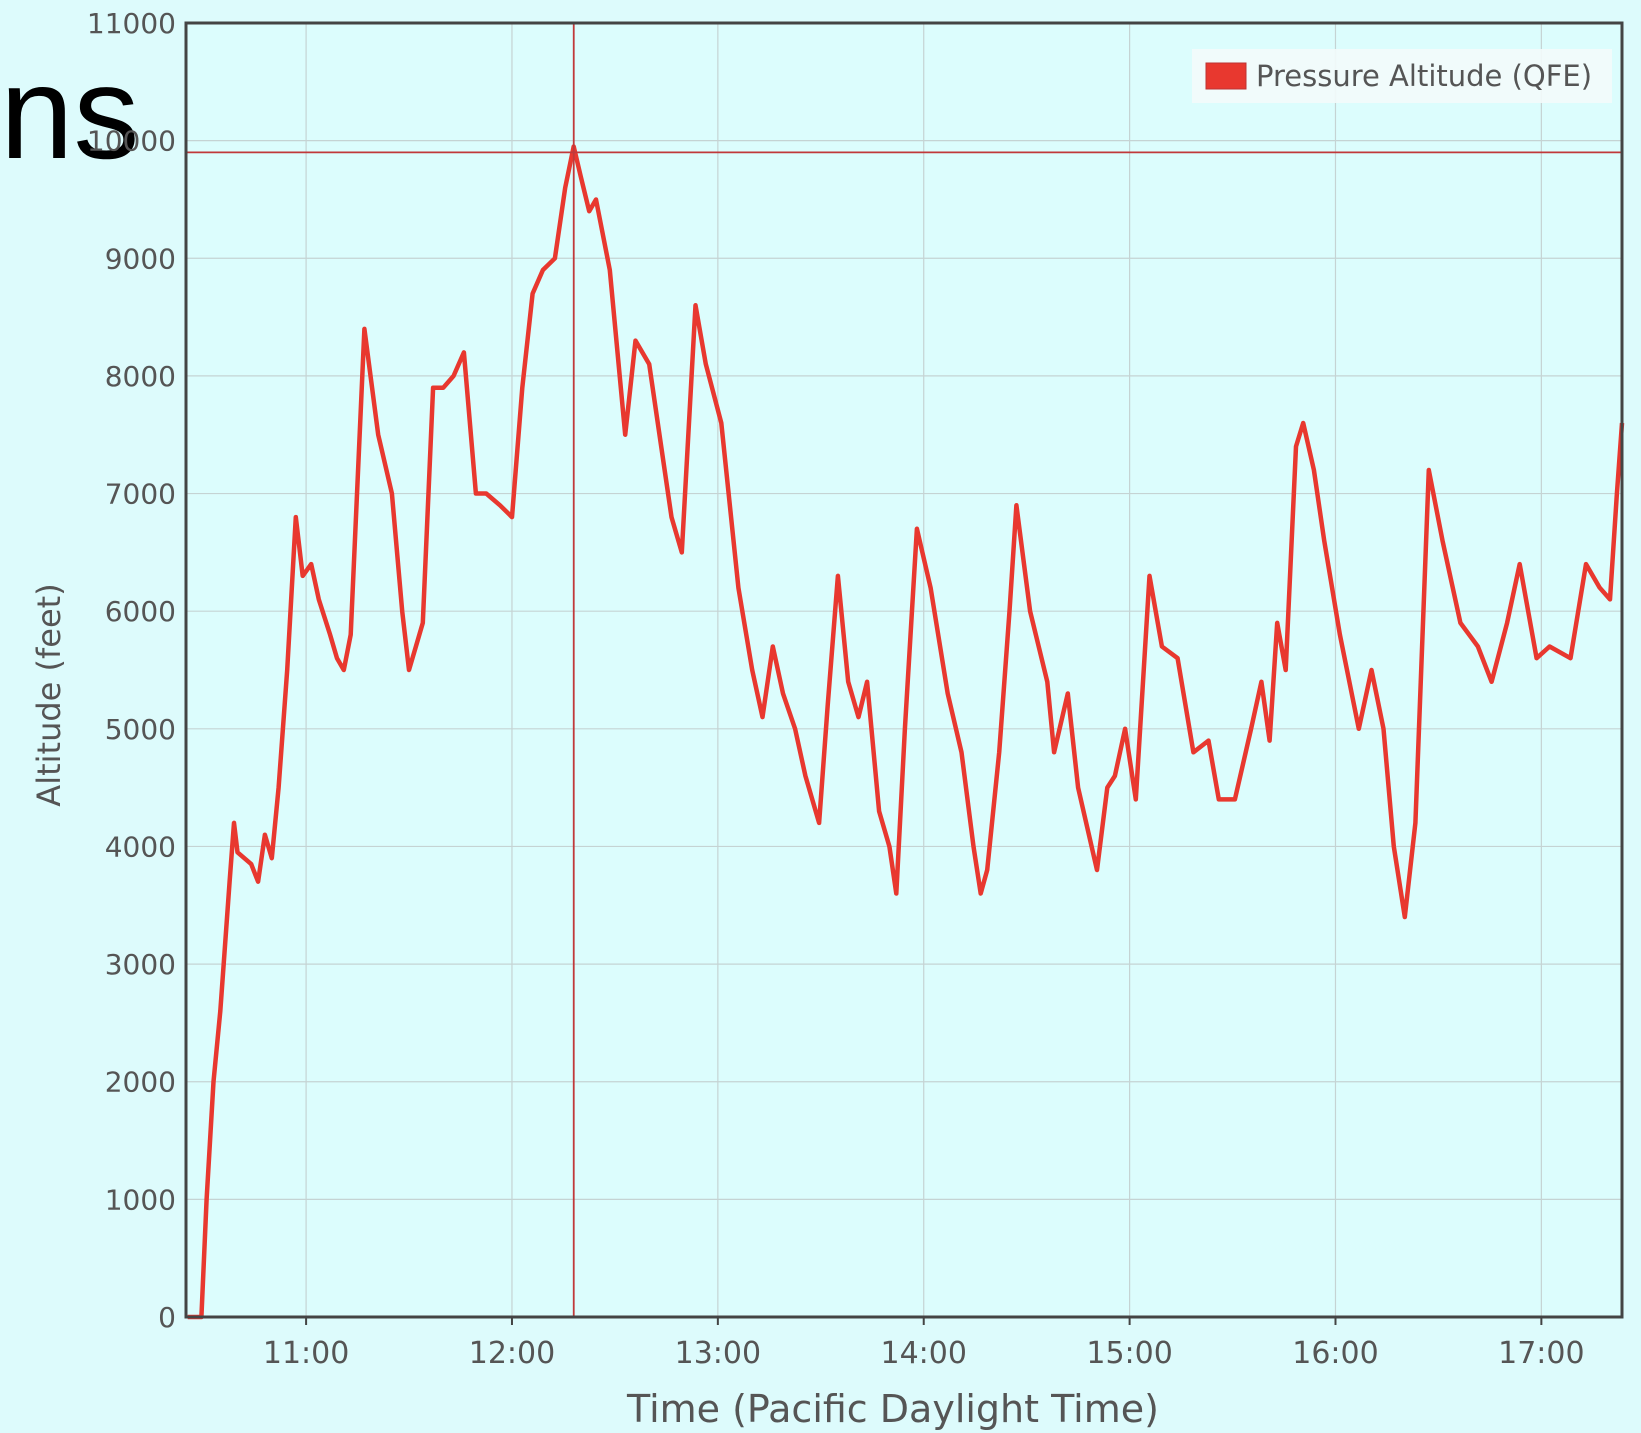 Image resolution: width=1641 pixels, height=1433 pixels. What do you see at coordinates (140, 611) in the screenshot?
I see `y-tick-label: 6000` at bounding box center [140, 611].